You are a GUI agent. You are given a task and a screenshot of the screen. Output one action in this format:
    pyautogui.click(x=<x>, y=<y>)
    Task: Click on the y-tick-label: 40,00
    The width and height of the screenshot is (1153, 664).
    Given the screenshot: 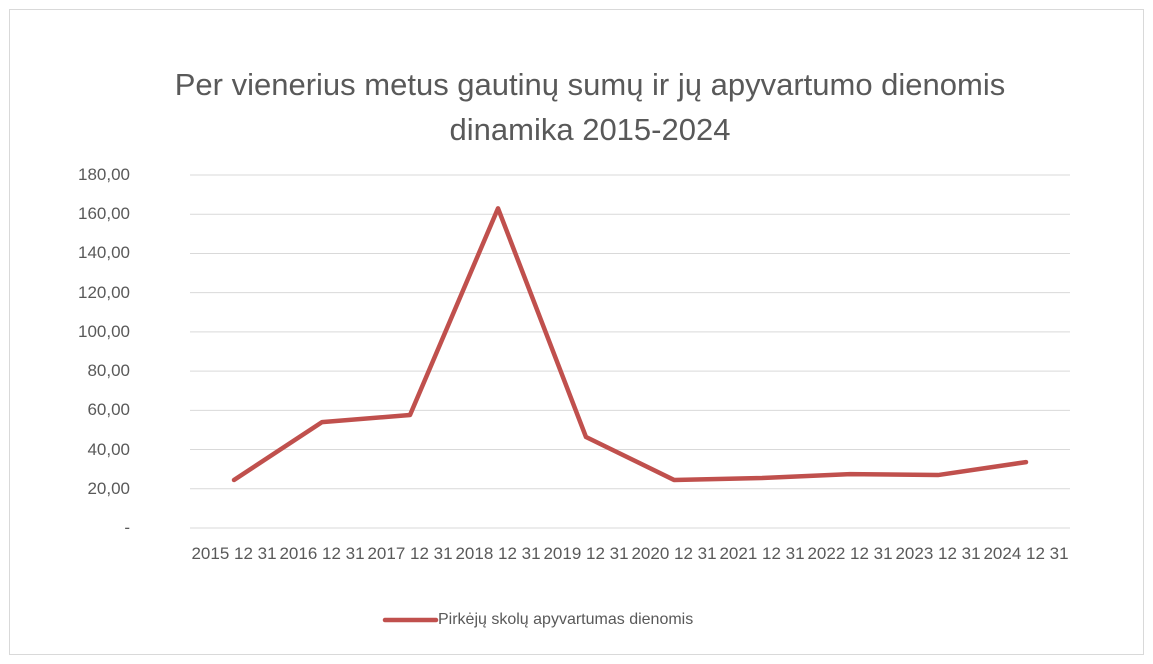 What is the action you would take?
    pyautogui.click(x=108, y=449)
    